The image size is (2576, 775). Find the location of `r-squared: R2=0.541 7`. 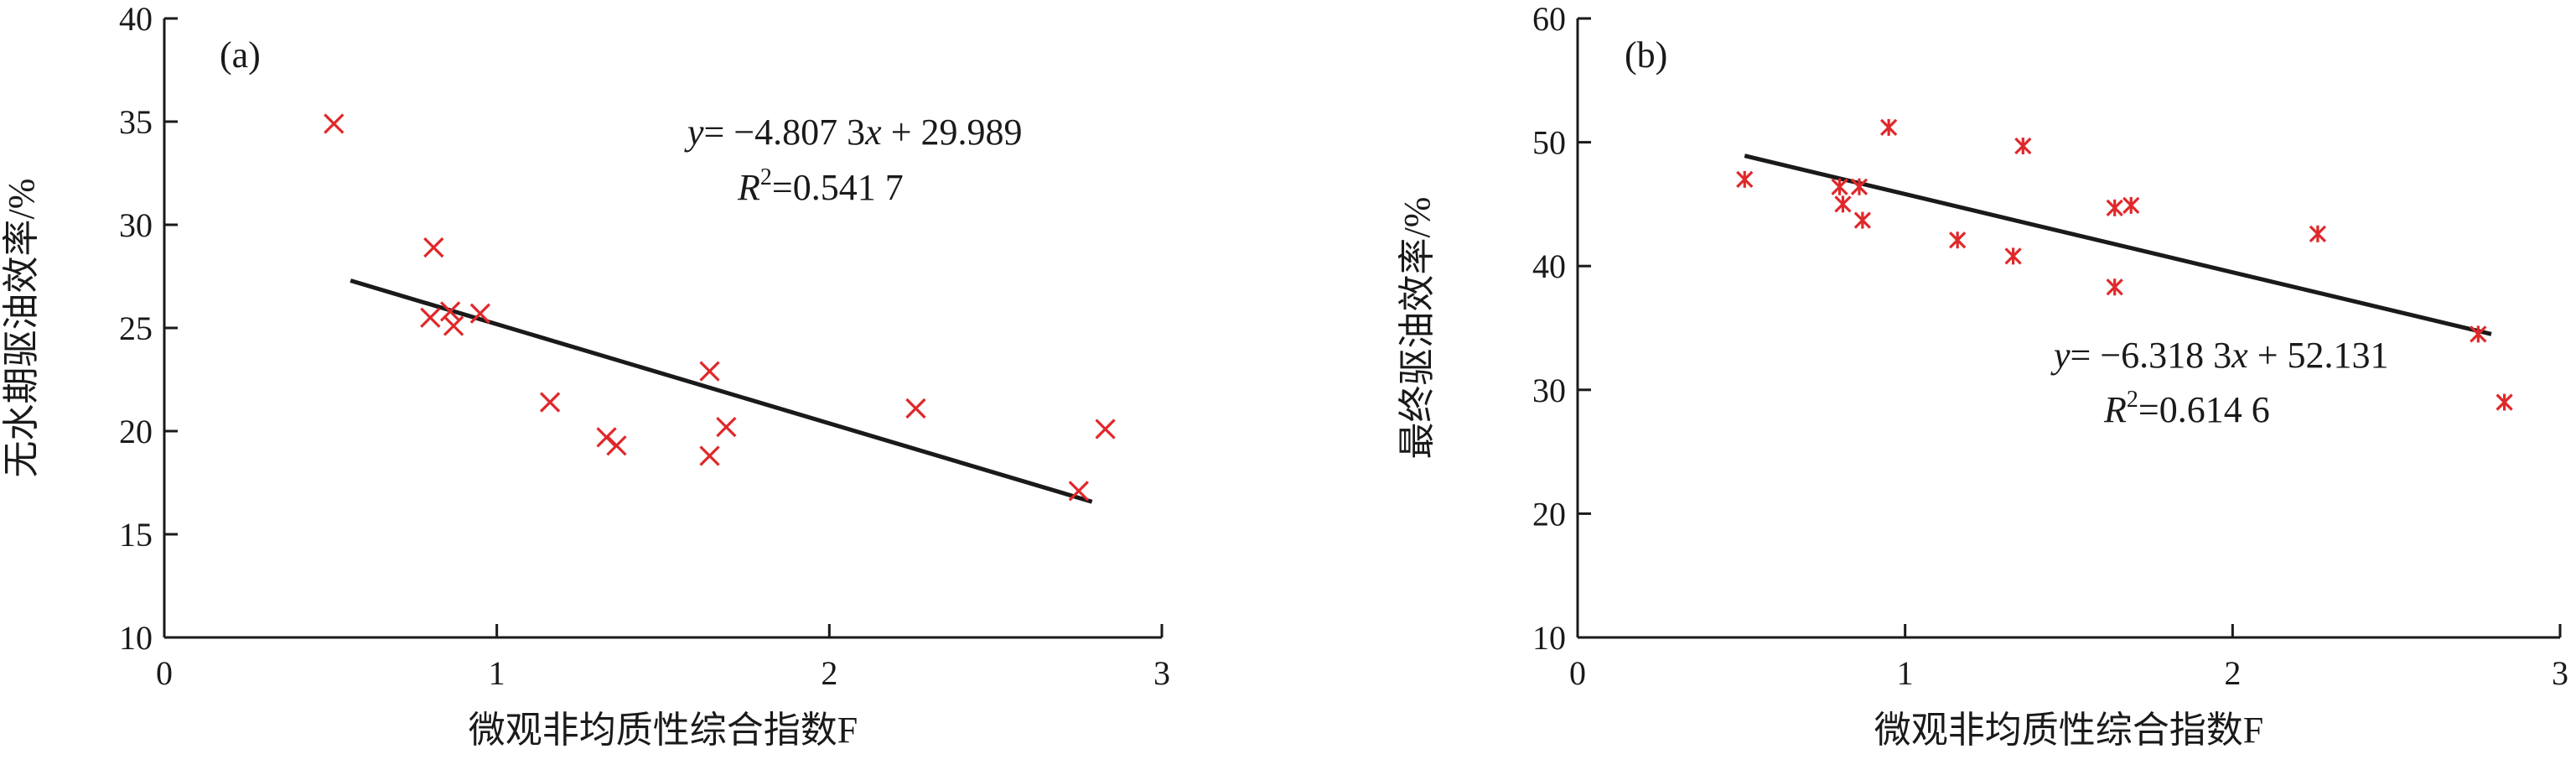

r-squared: R2=0.541 7 is located at coordinates (820, 186).